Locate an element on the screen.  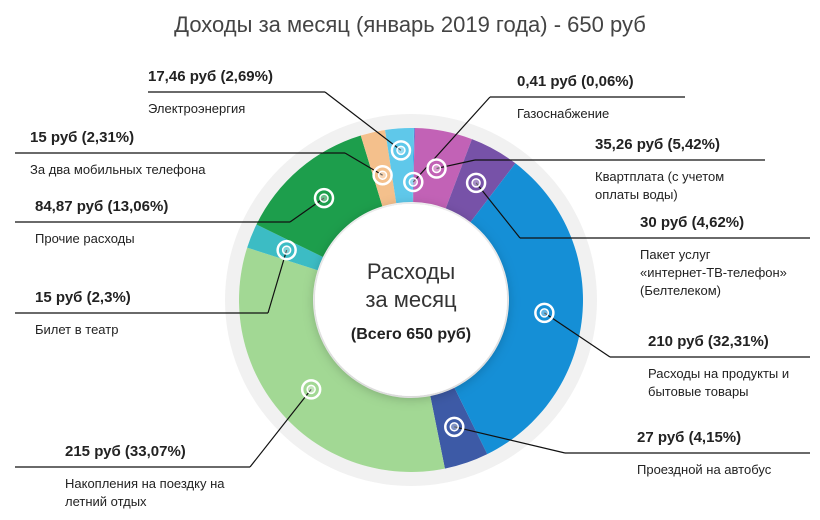
category-label: Билет в театр is located at coordinates (77, 329).